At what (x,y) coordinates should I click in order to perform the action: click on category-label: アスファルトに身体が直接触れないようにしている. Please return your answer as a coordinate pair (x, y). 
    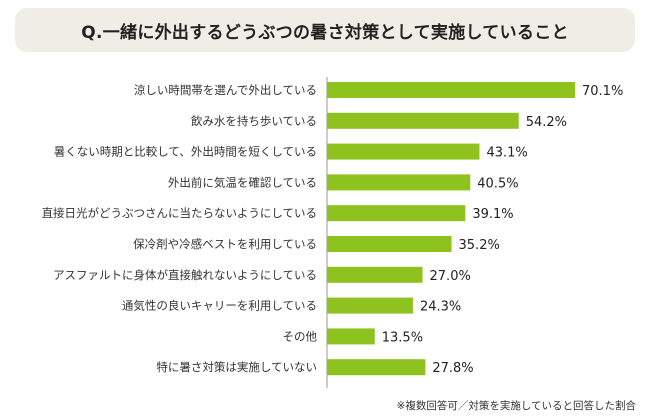
    Looking at the image, I should click on (185, 275).